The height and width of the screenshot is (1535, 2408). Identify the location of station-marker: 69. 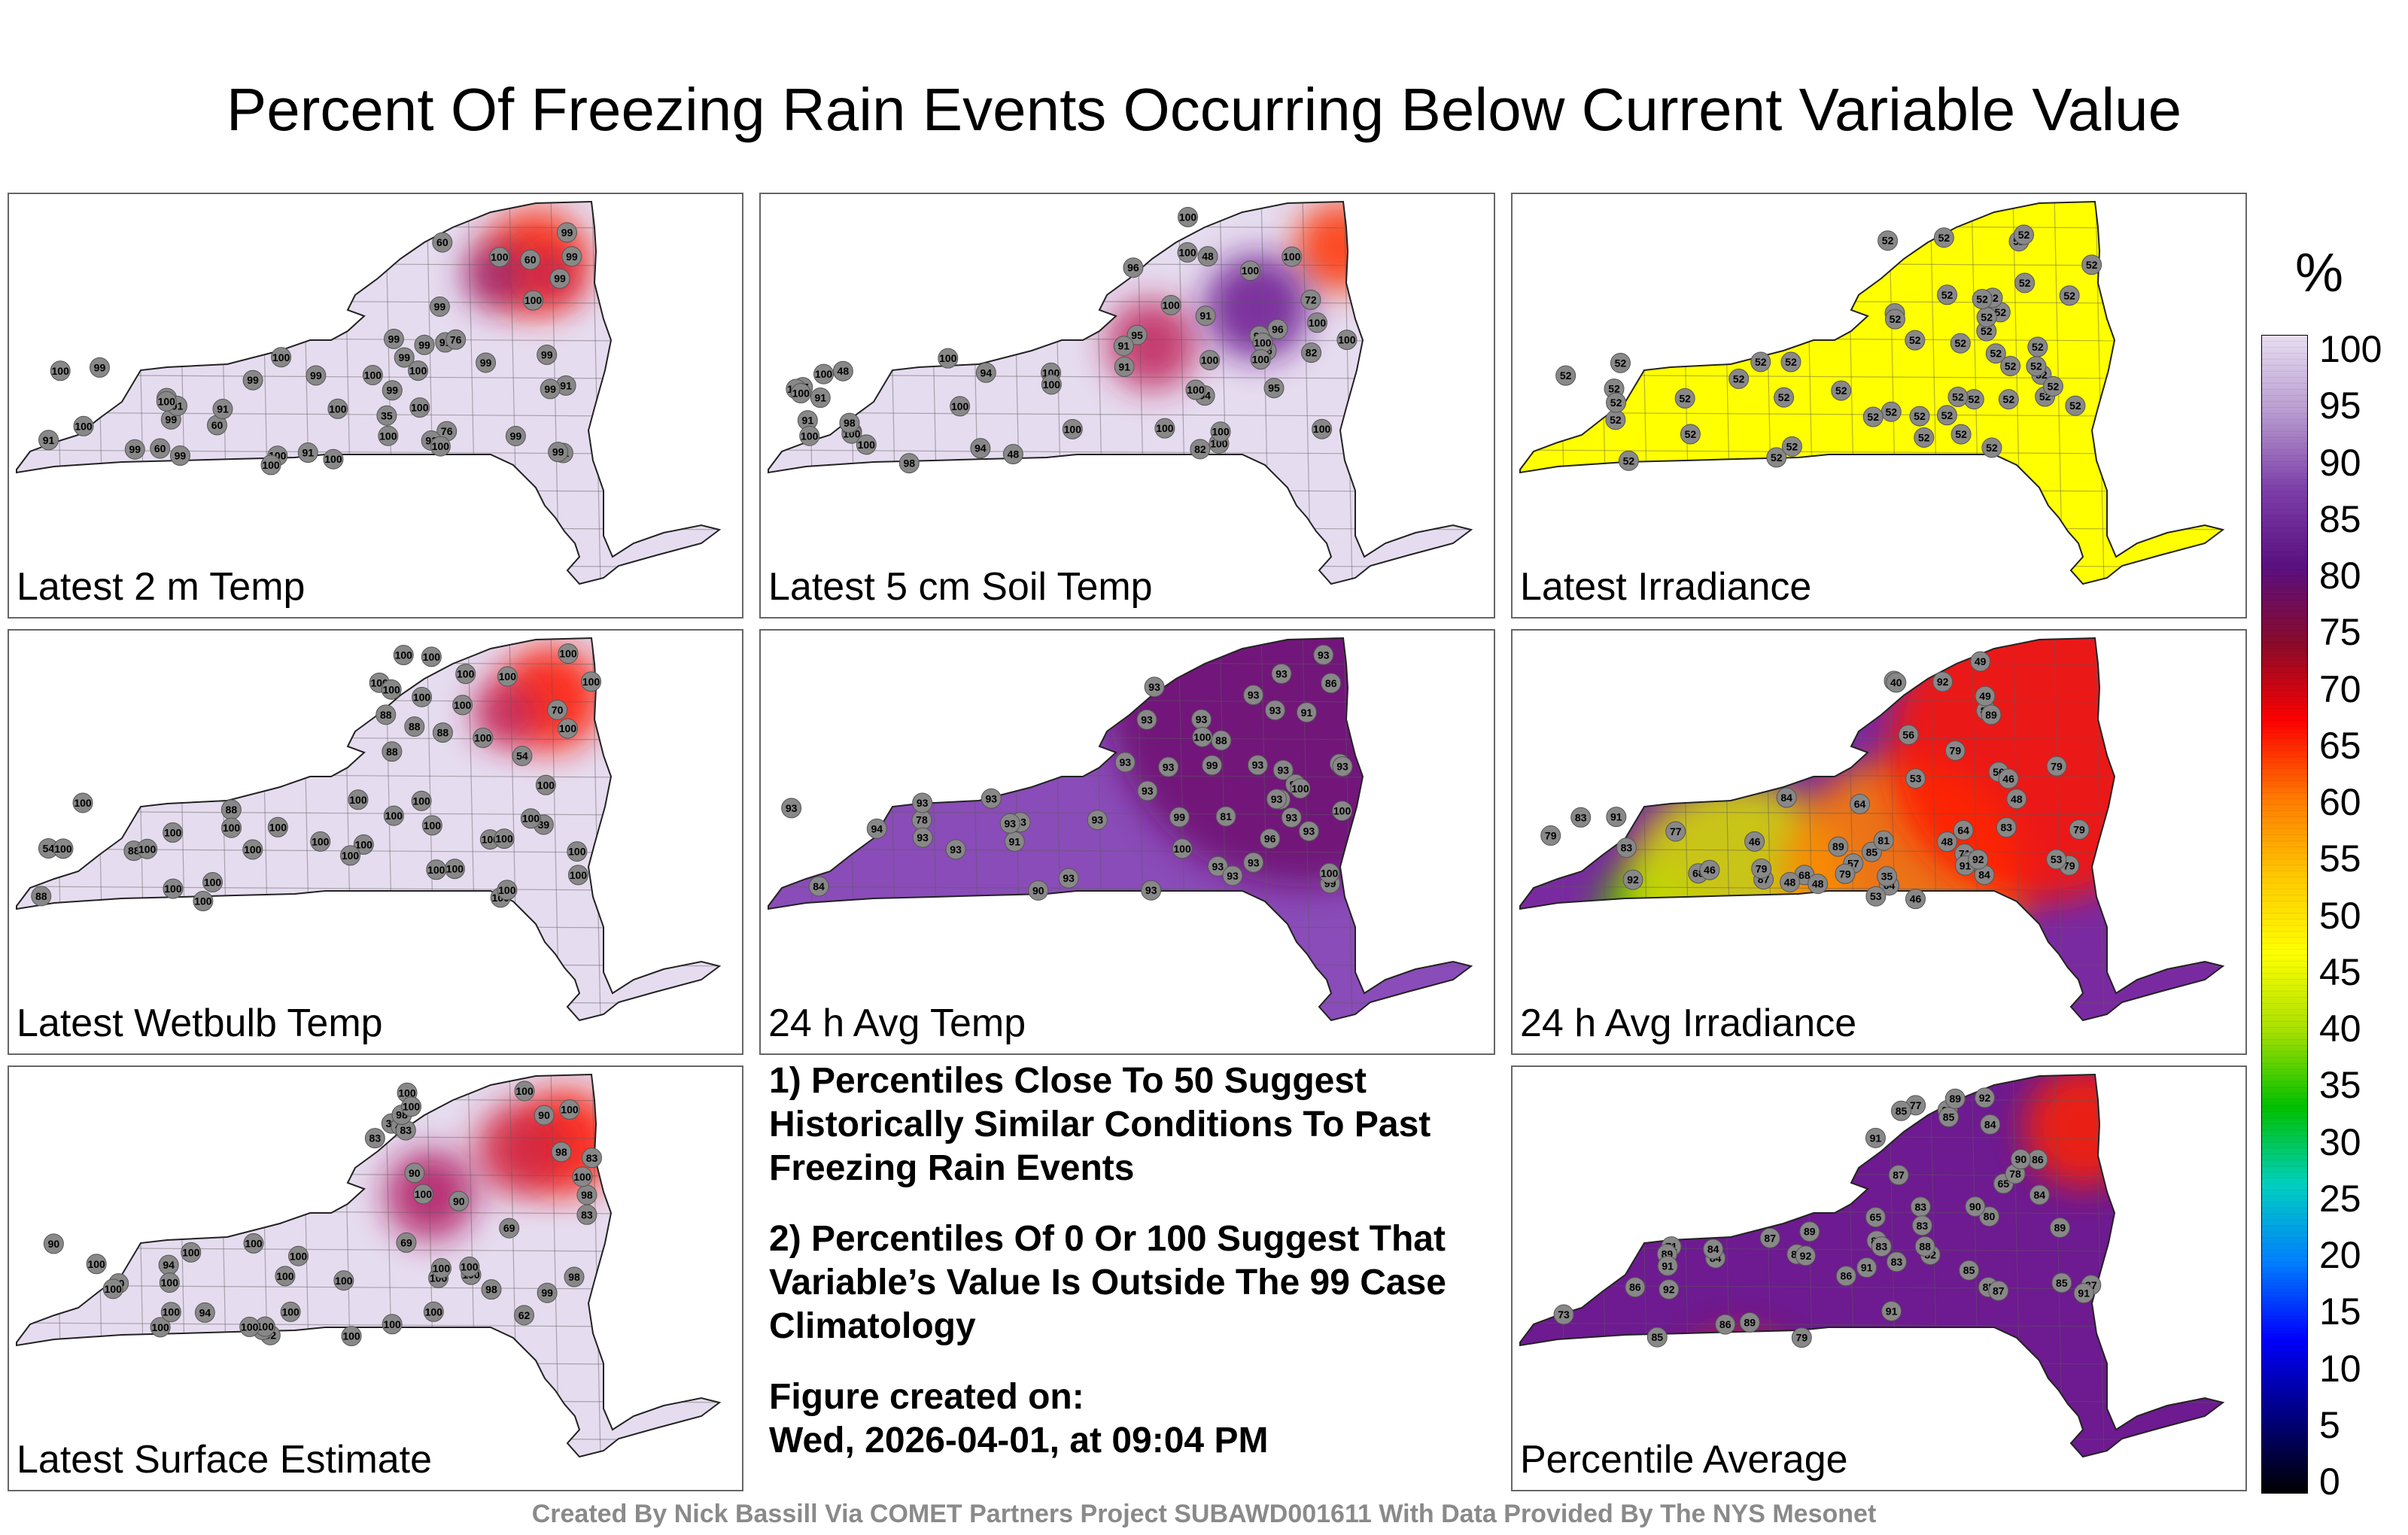
(509, 1228).